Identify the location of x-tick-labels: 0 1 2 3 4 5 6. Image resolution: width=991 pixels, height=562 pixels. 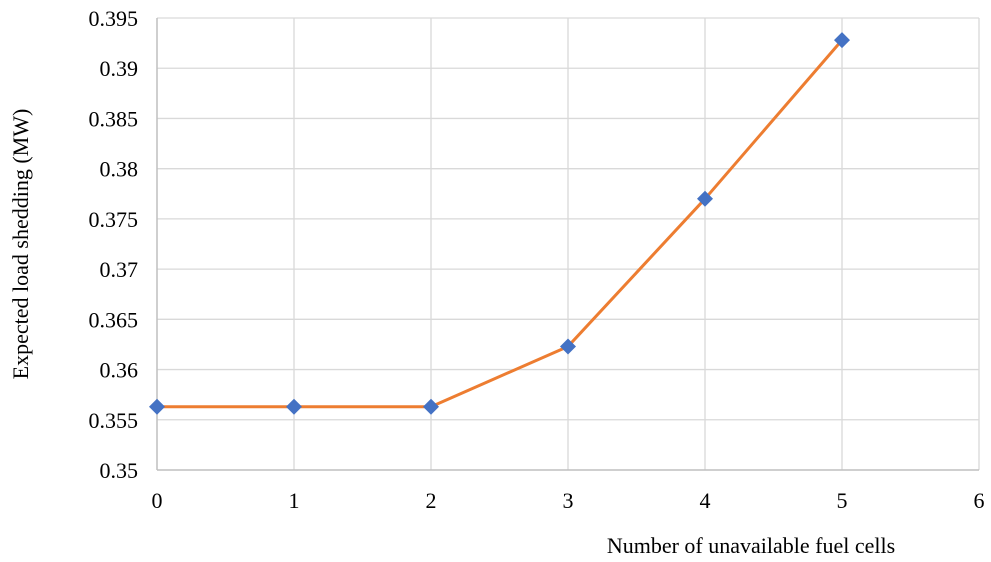
(568, 500).